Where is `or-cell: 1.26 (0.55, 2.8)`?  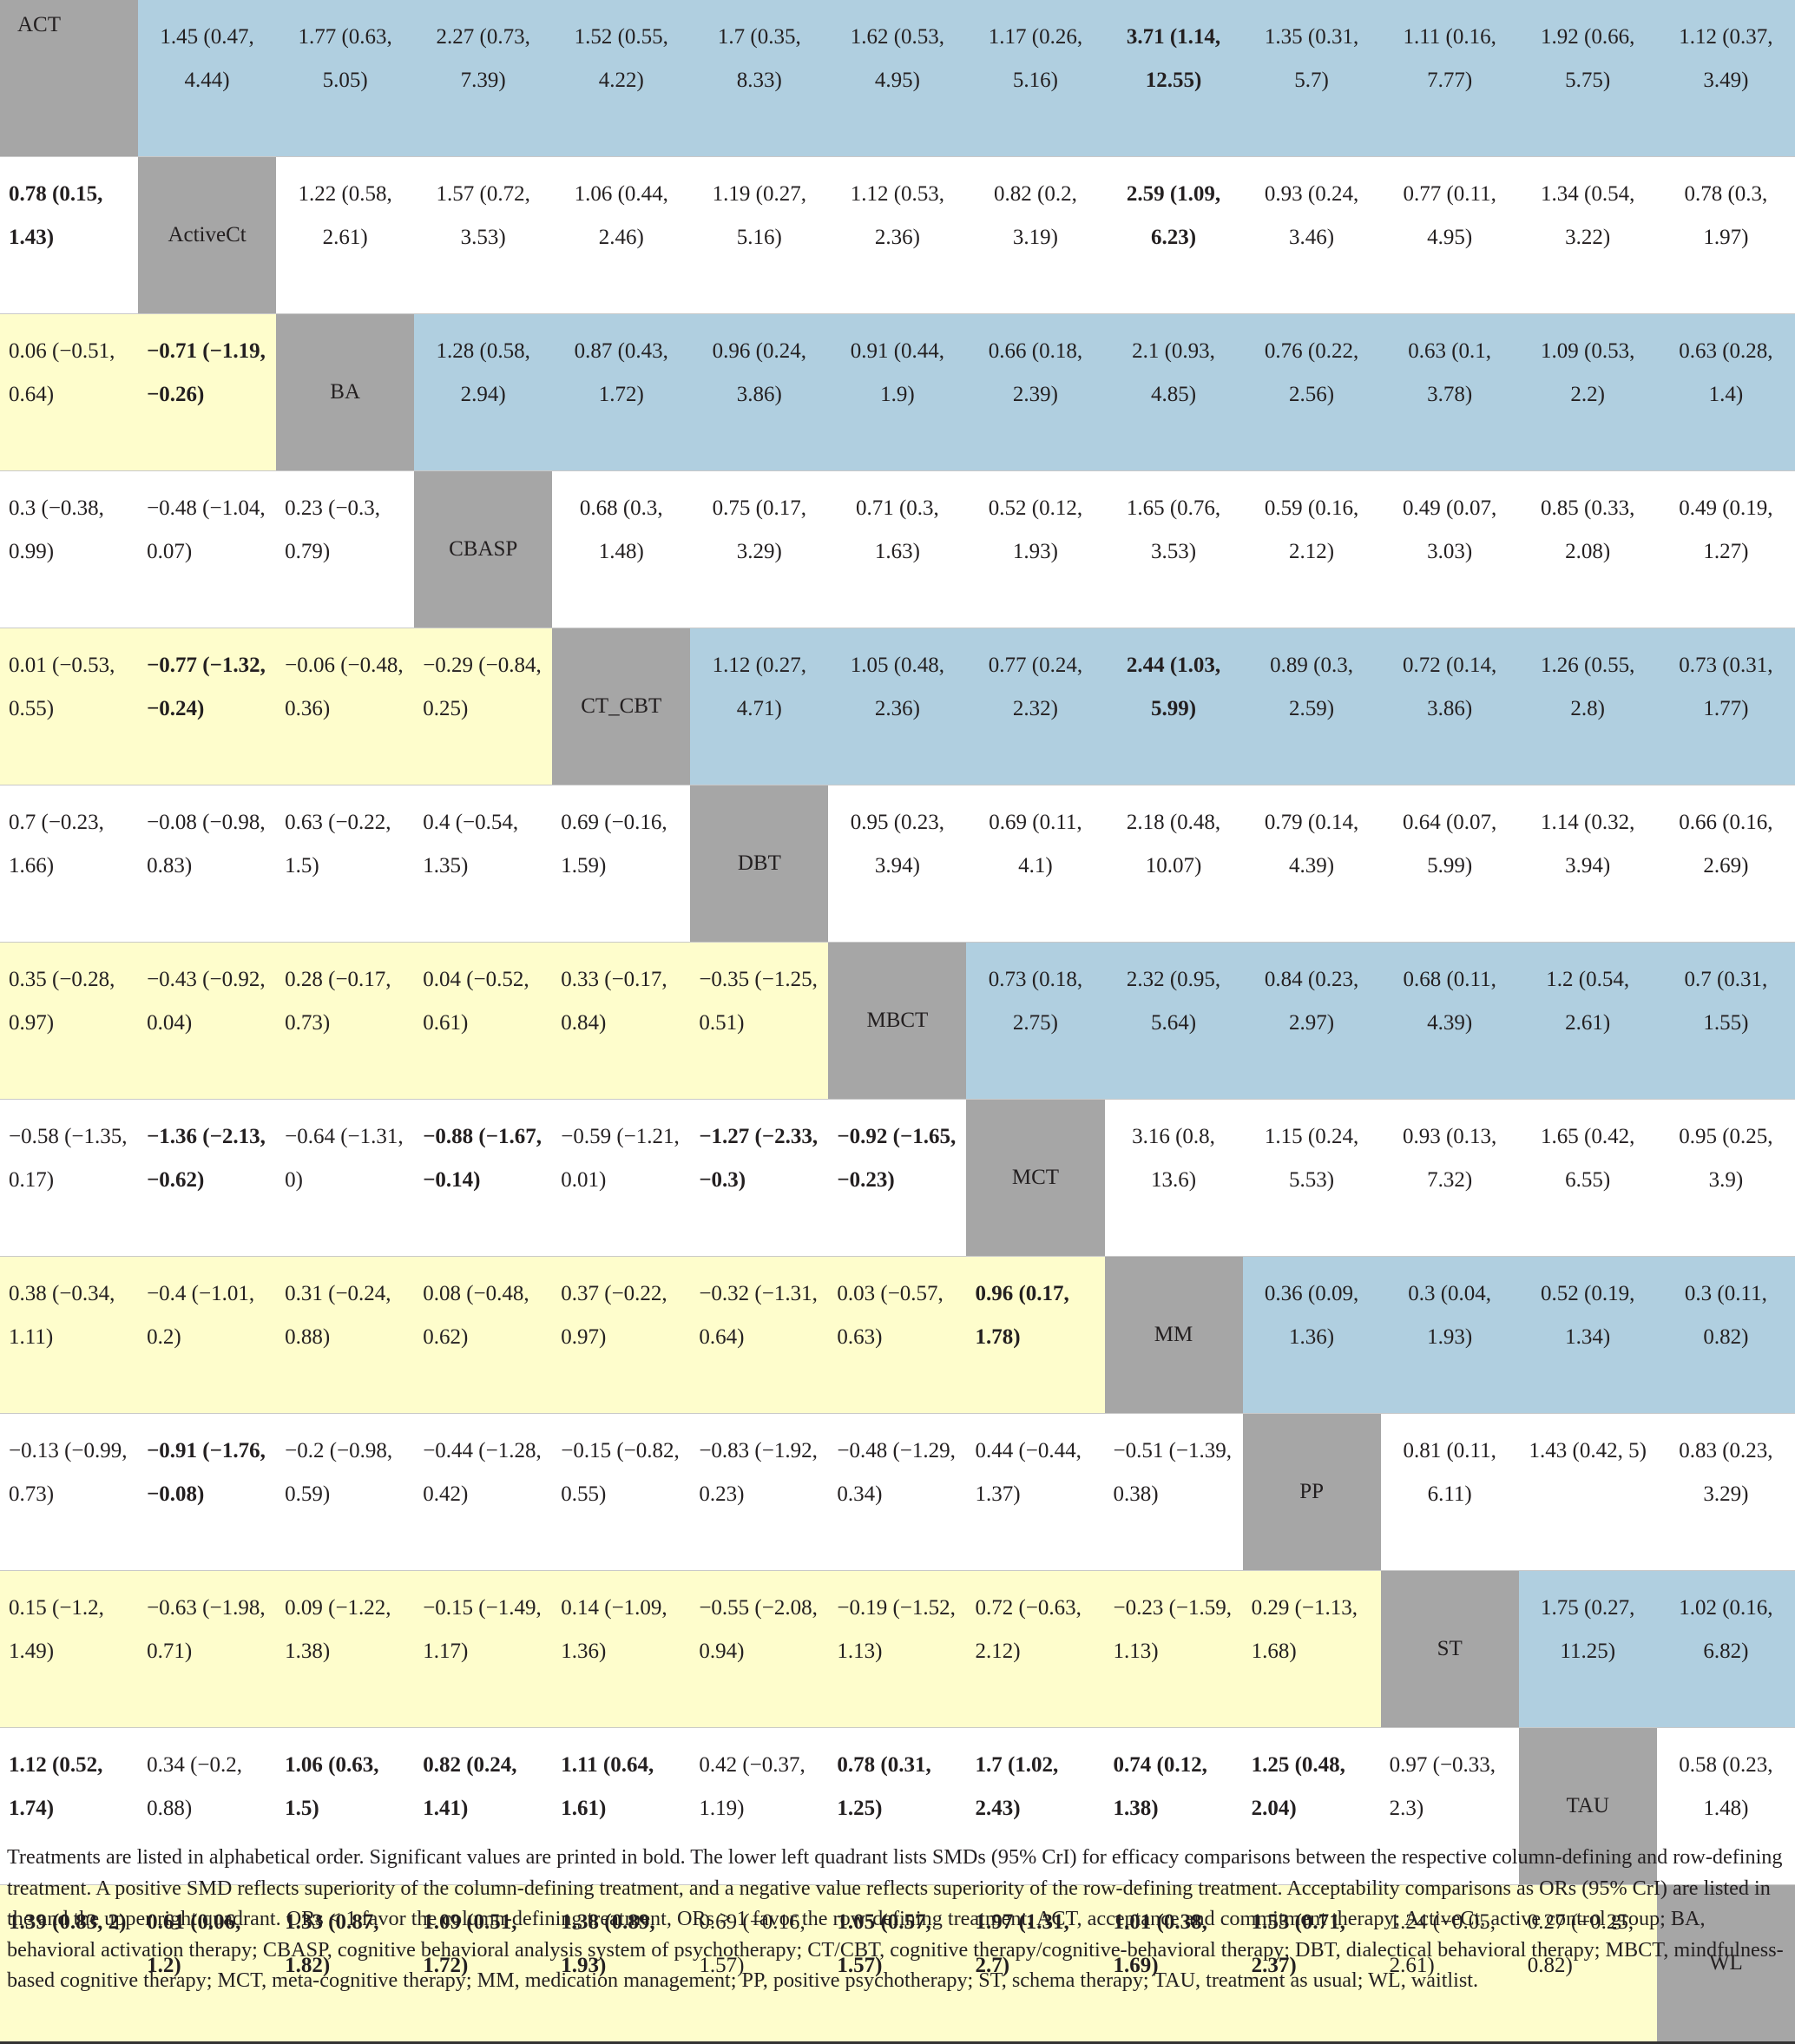 or-cell: 1.26 (0.55, 2.8) is located at coordinates (1587, 706).